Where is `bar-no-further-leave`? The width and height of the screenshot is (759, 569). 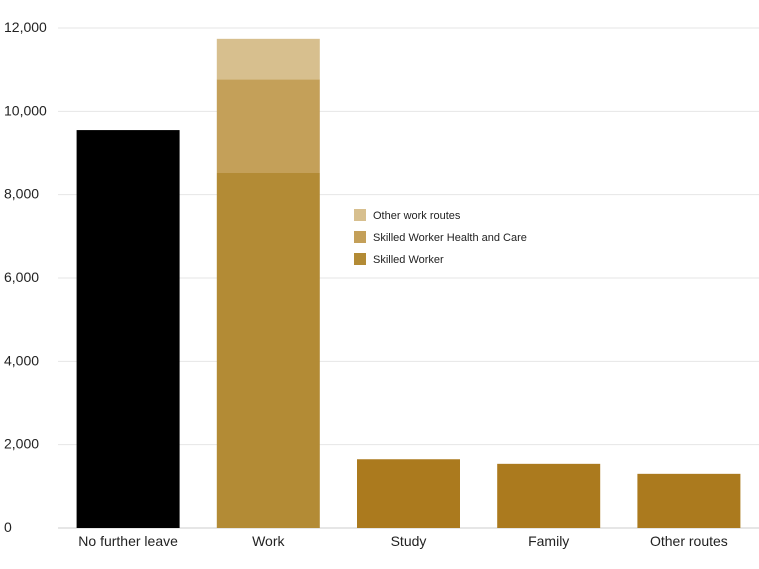 bar-no-further-leave is located at coordinates (128, 329).